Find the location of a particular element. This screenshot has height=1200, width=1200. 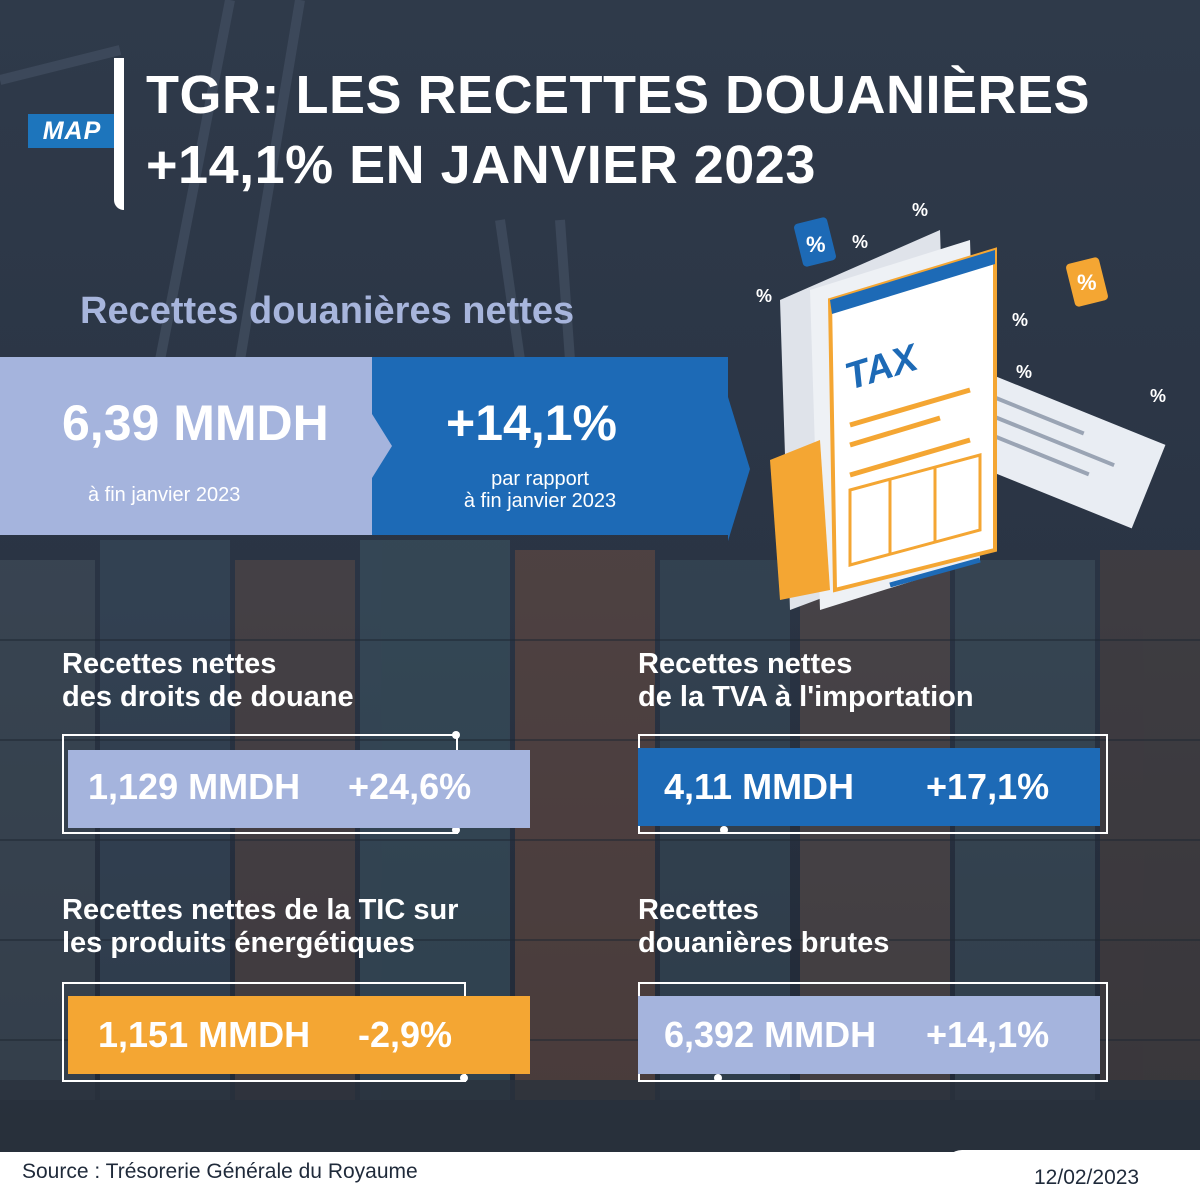

card-value: 4,11 MMDH is located at coordinates (759, 786).